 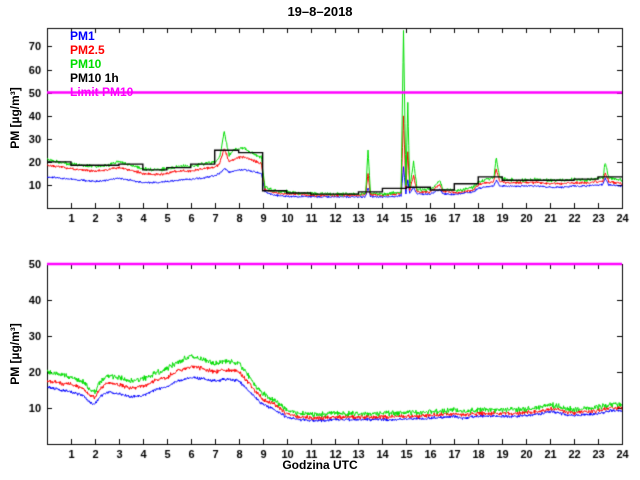 What do you see at coordinates (82, 36) in the screenshot?
I see `legend-item-pm1: PM1` at bounding box center [82, 36].